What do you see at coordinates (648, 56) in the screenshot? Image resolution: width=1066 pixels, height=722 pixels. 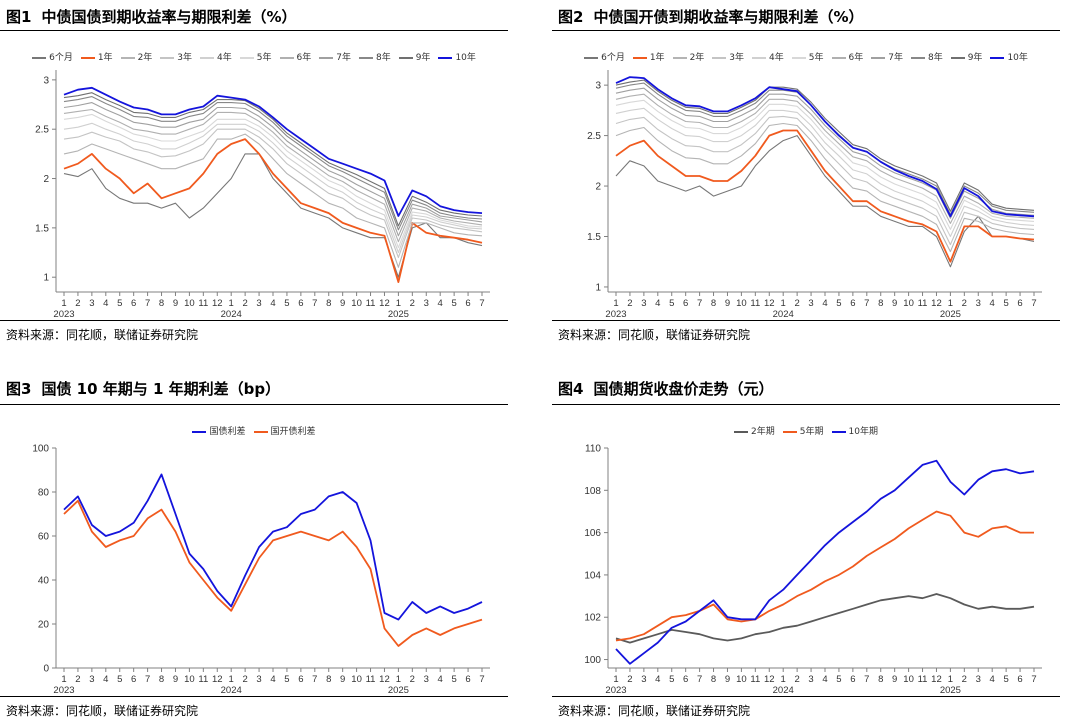 I see `legend-item: 1年` at bounding box center [648, 56].